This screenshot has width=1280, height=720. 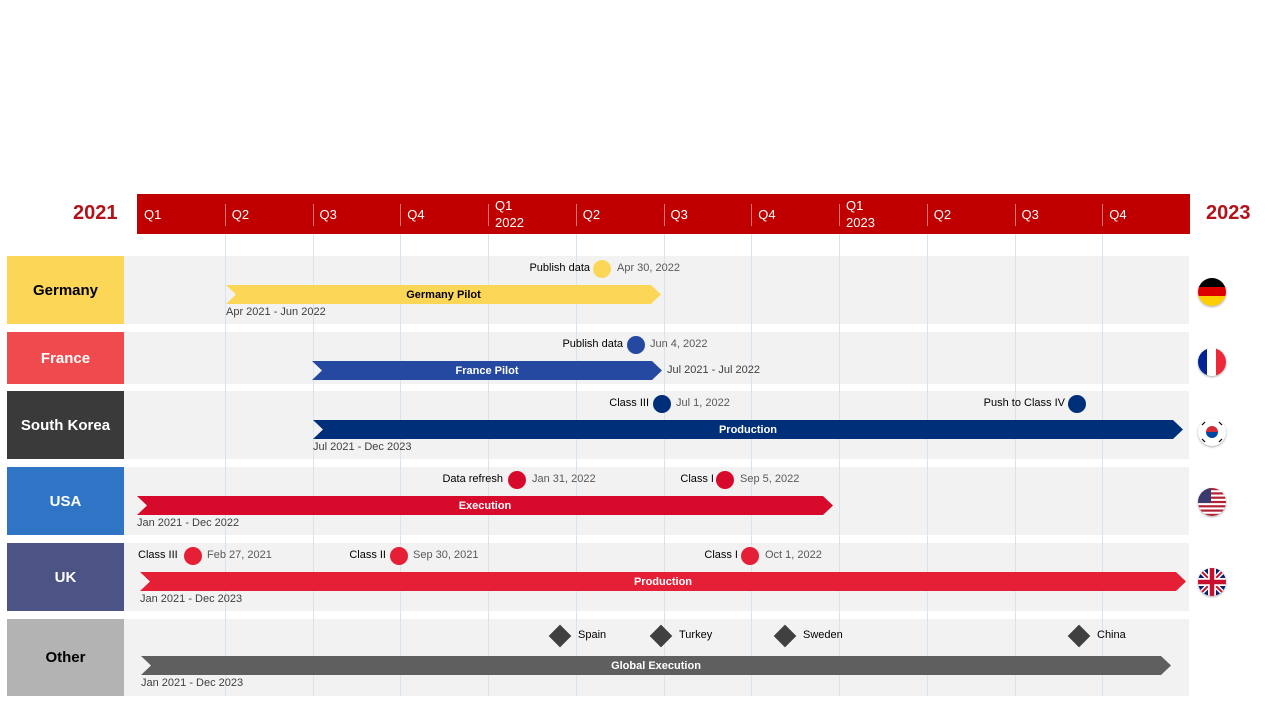 I want to click on row-label-germany: Germany, so click(x=65, y=290).